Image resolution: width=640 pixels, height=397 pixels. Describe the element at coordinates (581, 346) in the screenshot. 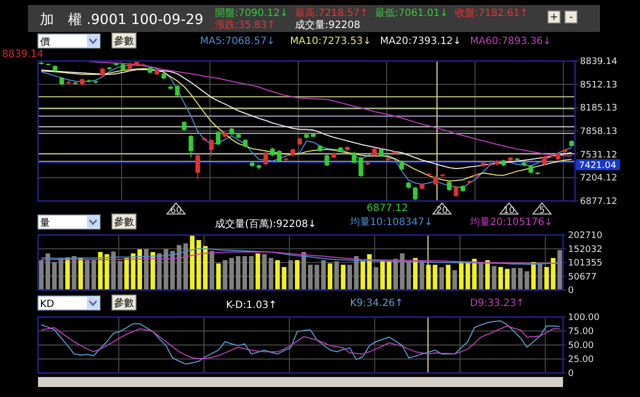

I see `y-tick-label: 50.00` at that location.